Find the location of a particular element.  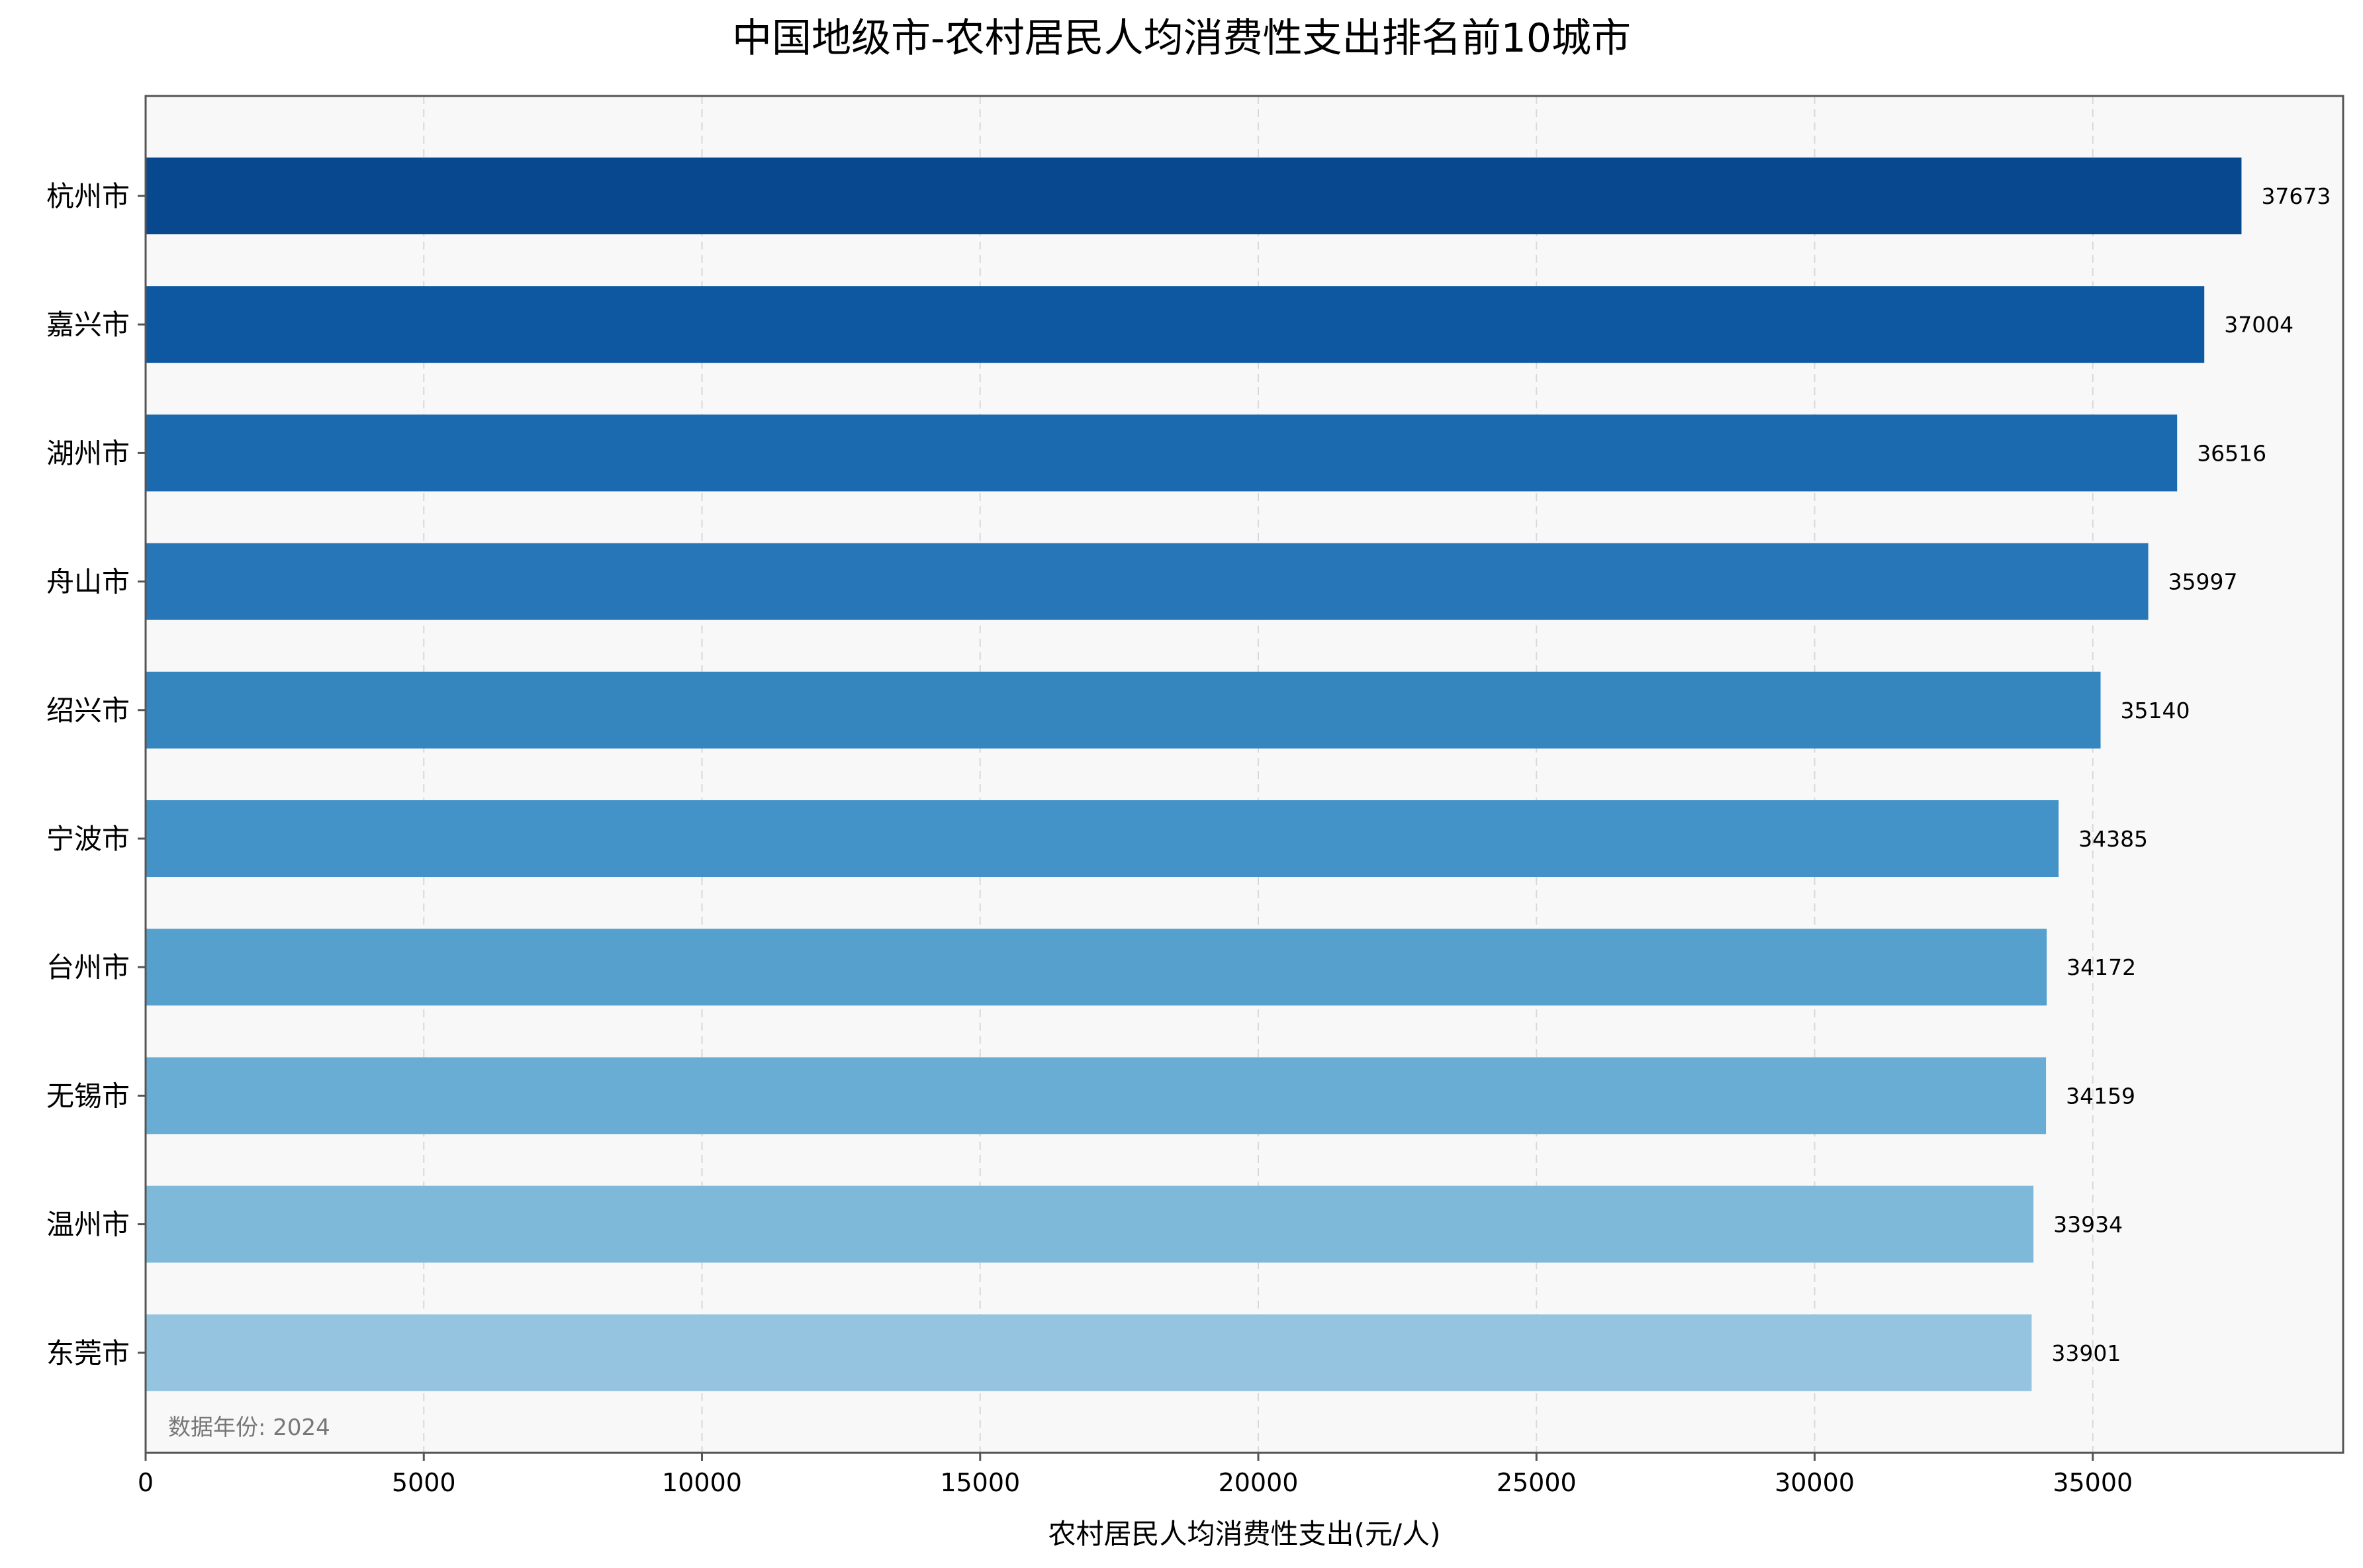

category-label: 杭州市 is located at coordinates (88, 196).